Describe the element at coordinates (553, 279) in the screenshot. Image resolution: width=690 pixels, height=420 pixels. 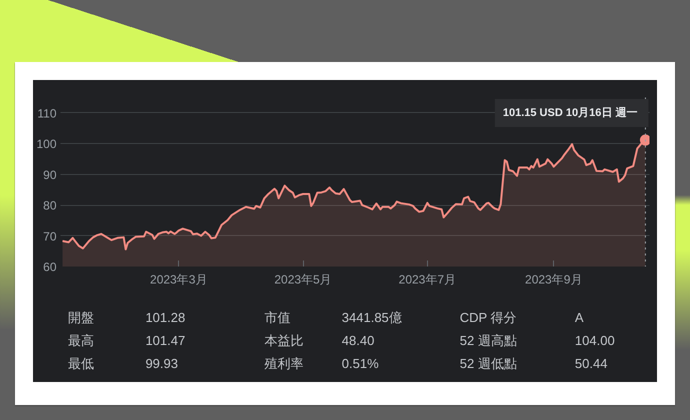
I see `x-tick-label: 2023年9月` at that location.